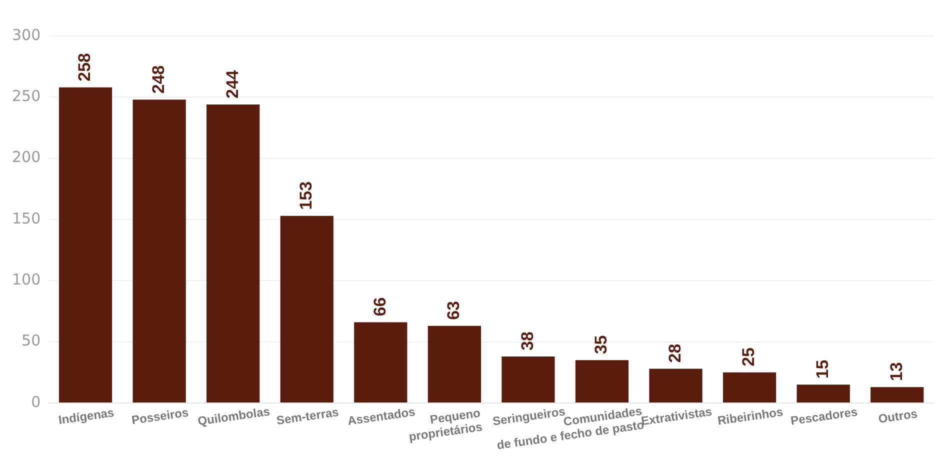  What do you see at coordinates (84, 67) in the screenshot?
I see `data-label: 258` at bounding box center [84, 67].